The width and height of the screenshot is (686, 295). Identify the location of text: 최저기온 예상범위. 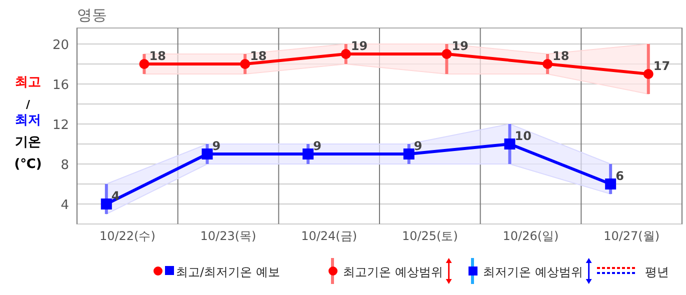
(533, 272).